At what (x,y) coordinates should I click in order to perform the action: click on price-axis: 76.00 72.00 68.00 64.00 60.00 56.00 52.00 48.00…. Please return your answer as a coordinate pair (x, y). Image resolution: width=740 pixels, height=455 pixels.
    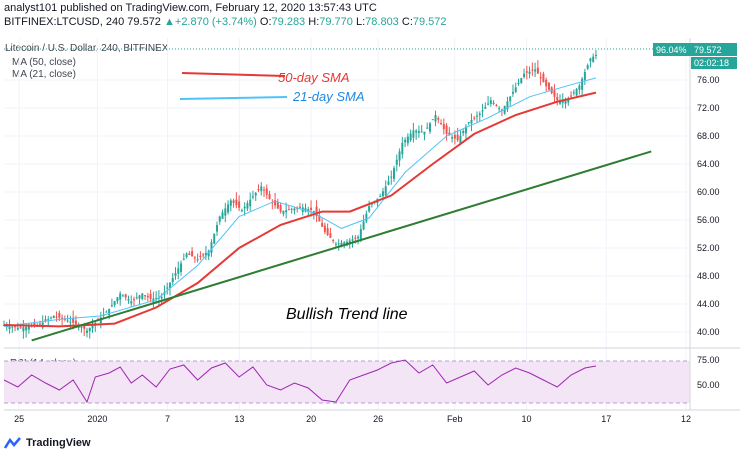
    Looking at the image, I should click on (708, 206).